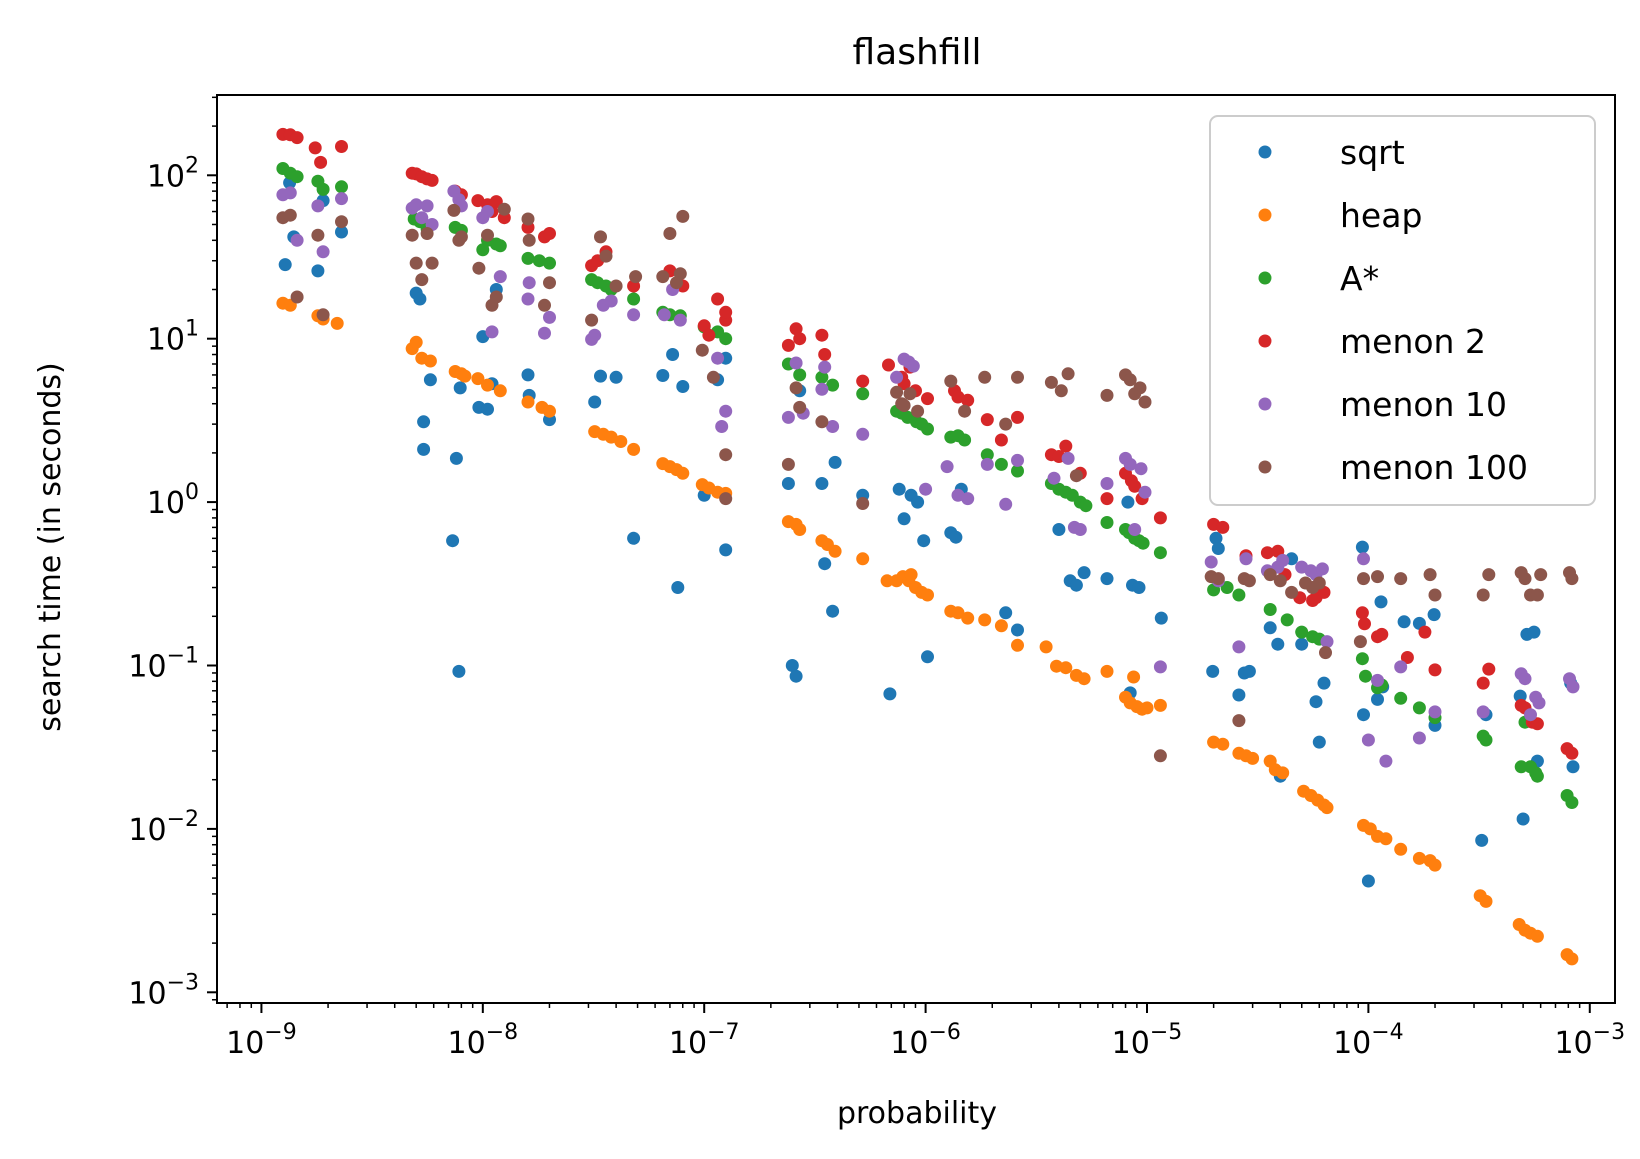 This screenshot has width=1640, height=1159. Describe the element at coordinates (1589, 1040) in the screenshot. I see `x-tick-label: 10⁻³` at that location.